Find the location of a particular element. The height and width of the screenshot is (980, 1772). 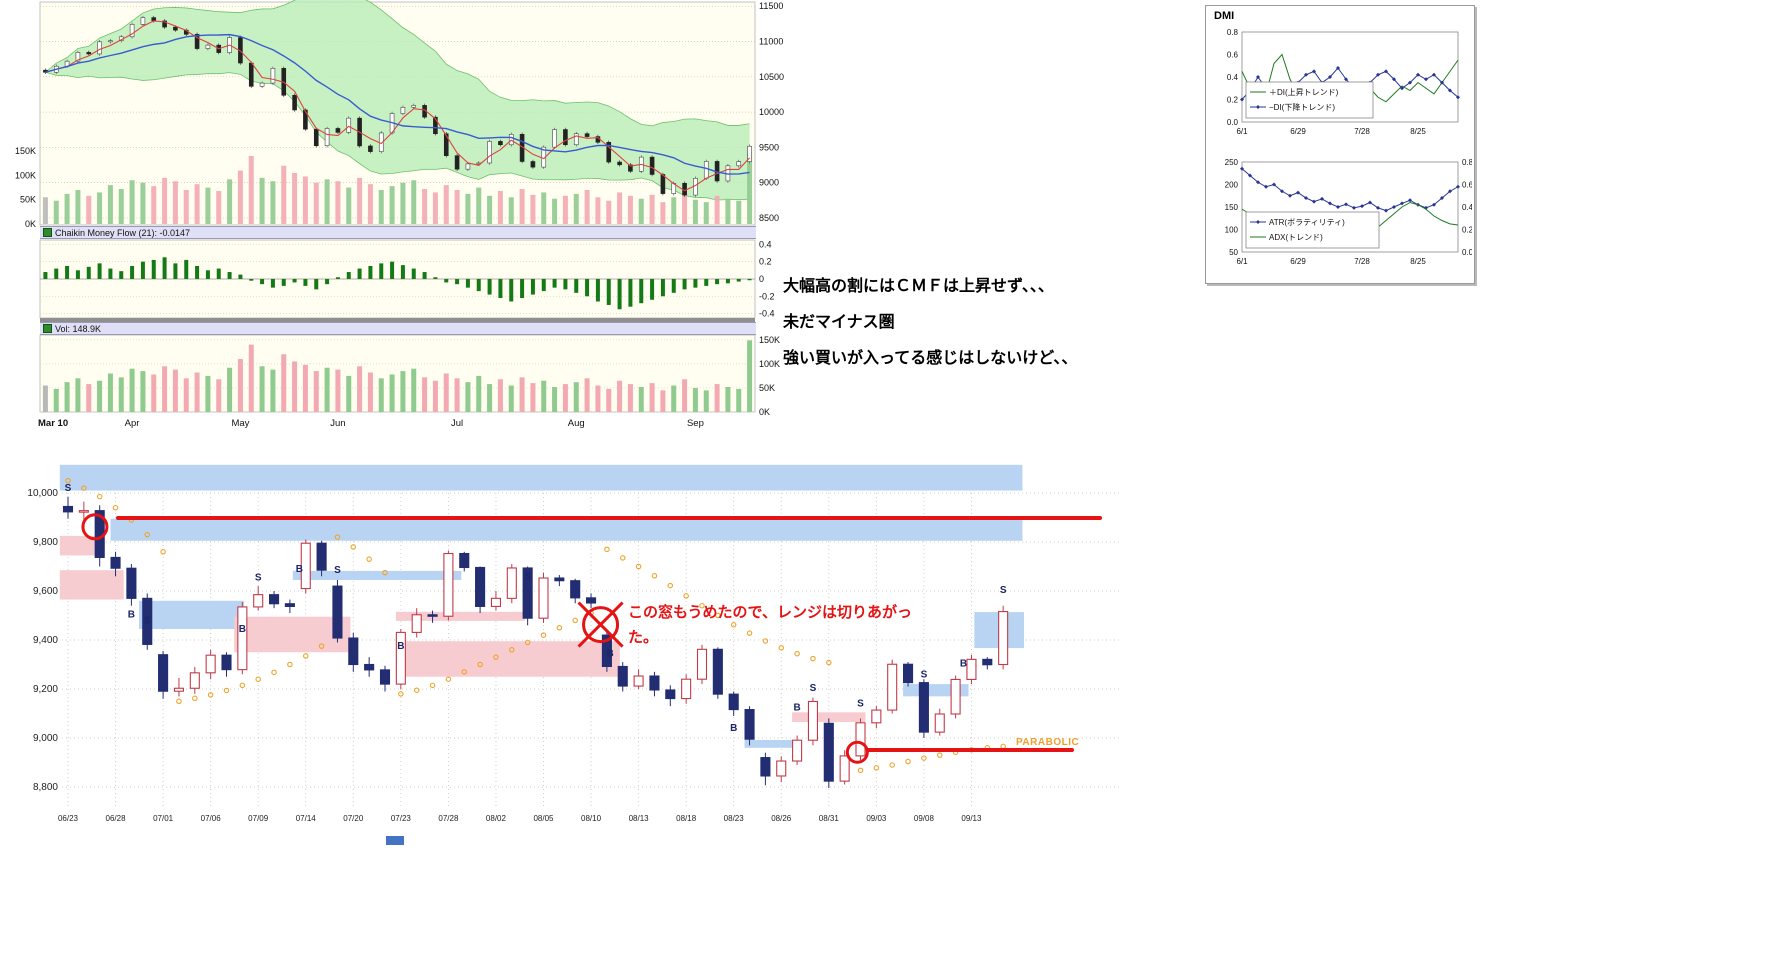

svg-text: 08/26 is located at coordinates (781, 818).